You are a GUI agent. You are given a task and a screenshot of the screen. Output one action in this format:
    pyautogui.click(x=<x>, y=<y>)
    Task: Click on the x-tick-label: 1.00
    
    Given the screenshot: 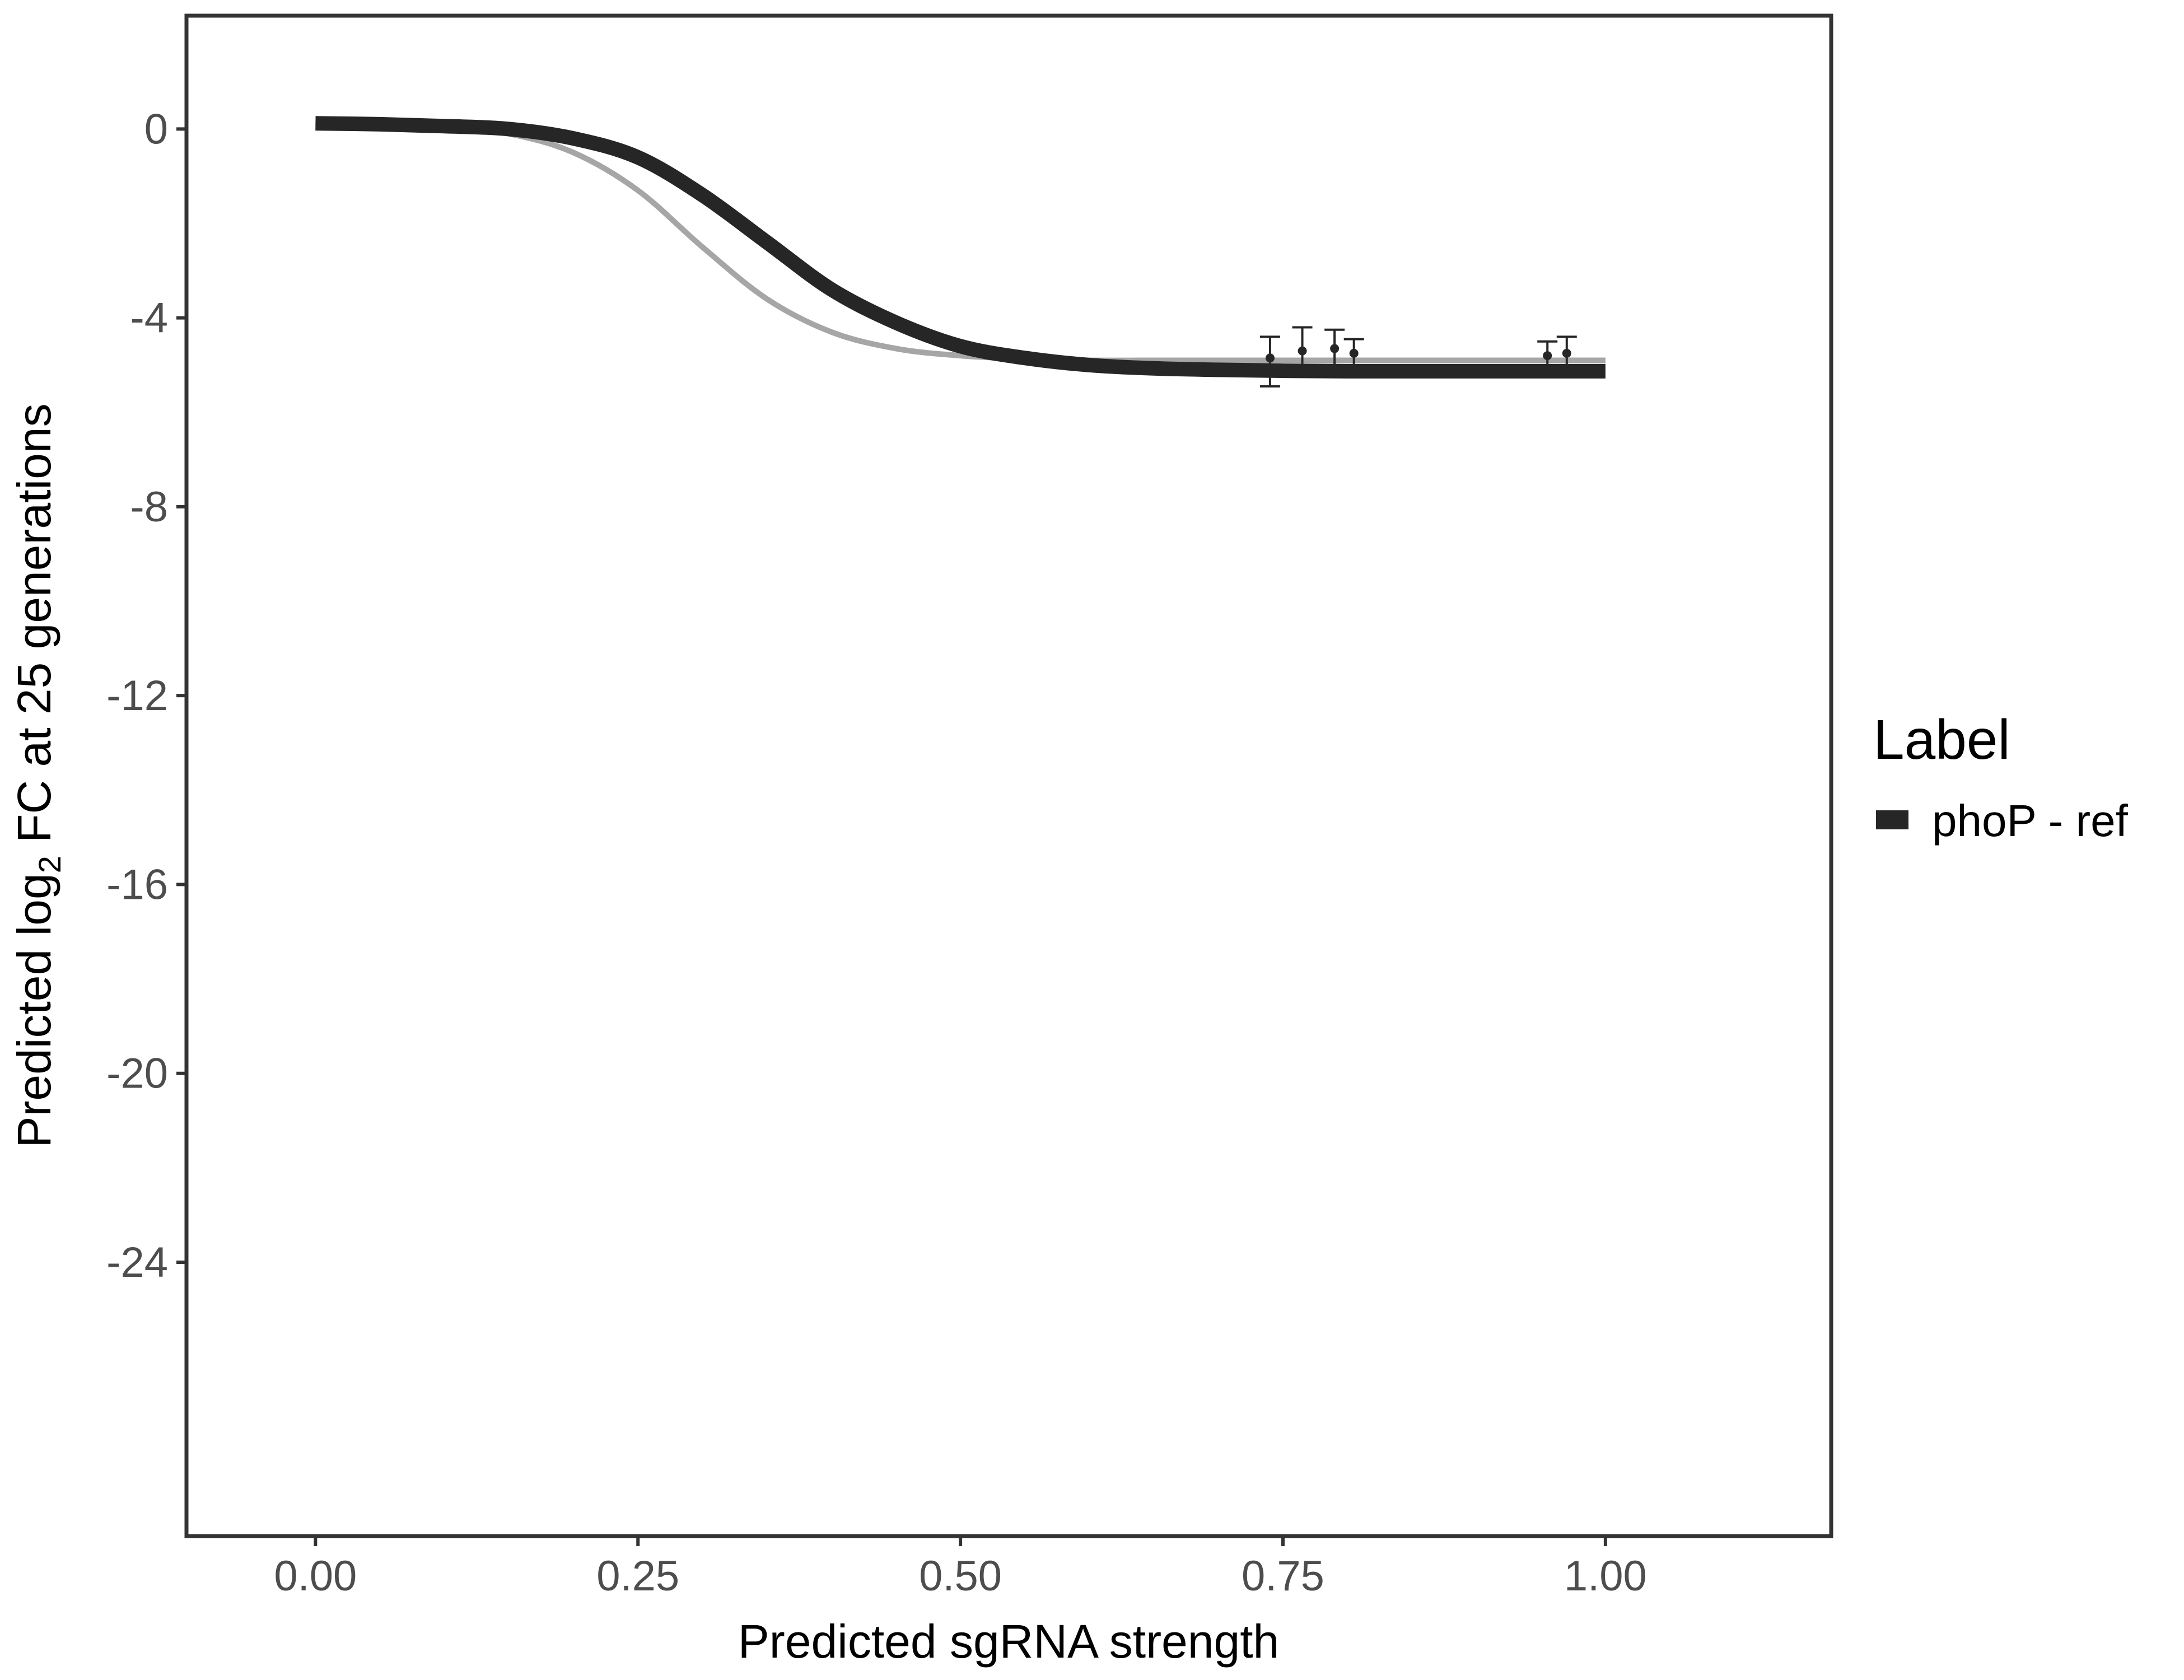 What is the action you would take?
    pyautogui.click(x=1606, y=1576)
    